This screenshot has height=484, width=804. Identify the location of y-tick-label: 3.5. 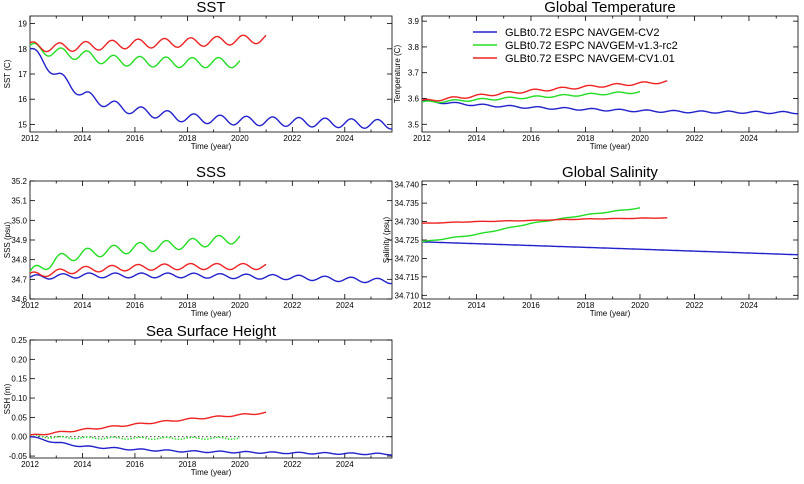
(414, 124).